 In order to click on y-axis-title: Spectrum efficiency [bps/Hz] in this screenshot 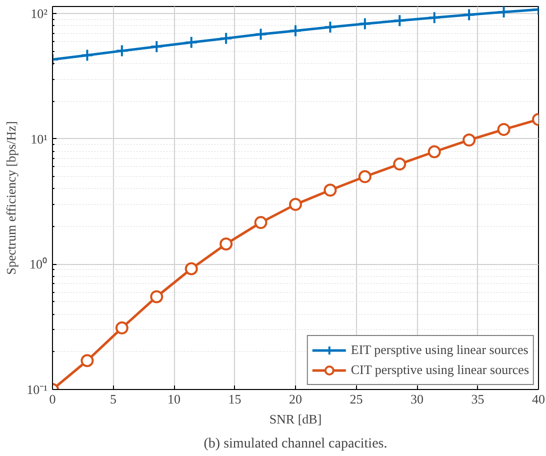, I will do `click(11, 198)`.